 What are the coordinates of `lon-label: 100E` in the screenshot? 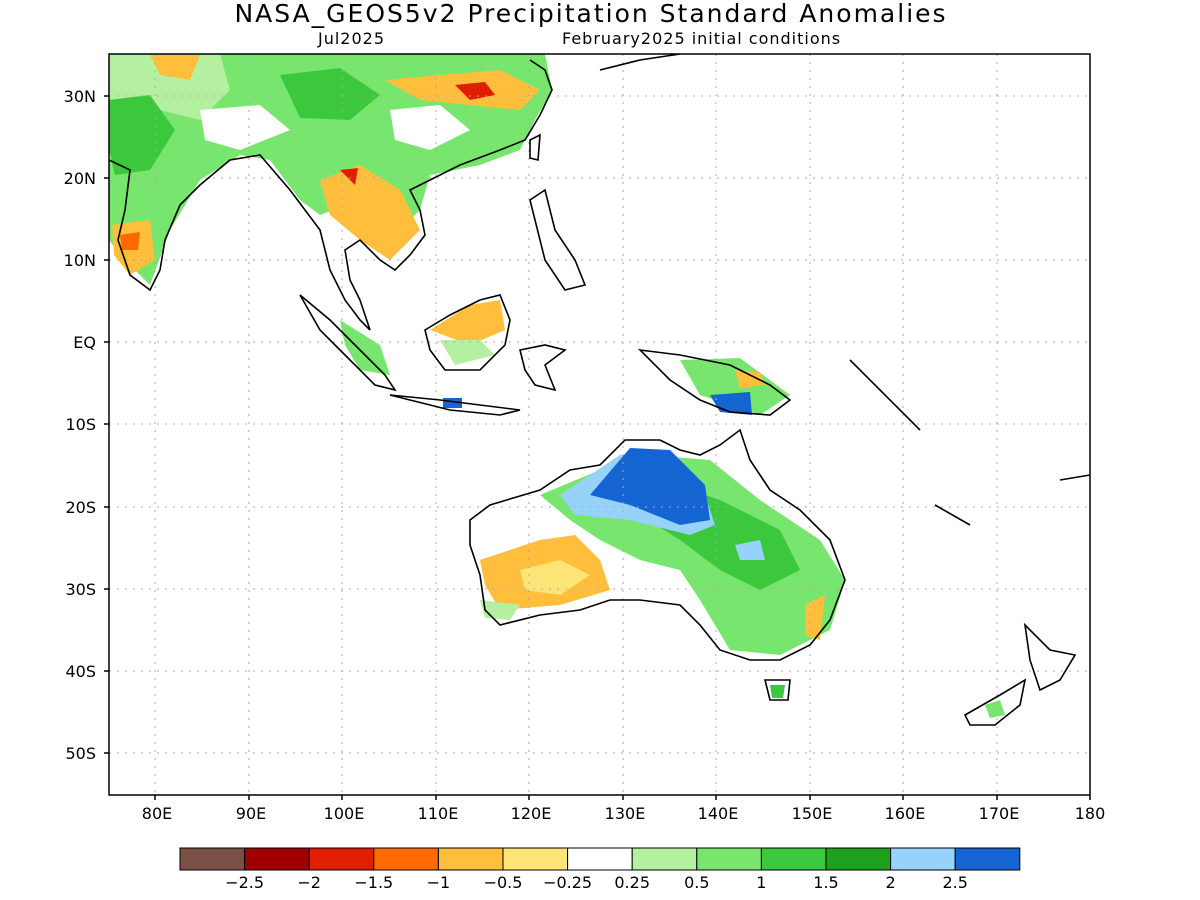 It's located at (344, 813).